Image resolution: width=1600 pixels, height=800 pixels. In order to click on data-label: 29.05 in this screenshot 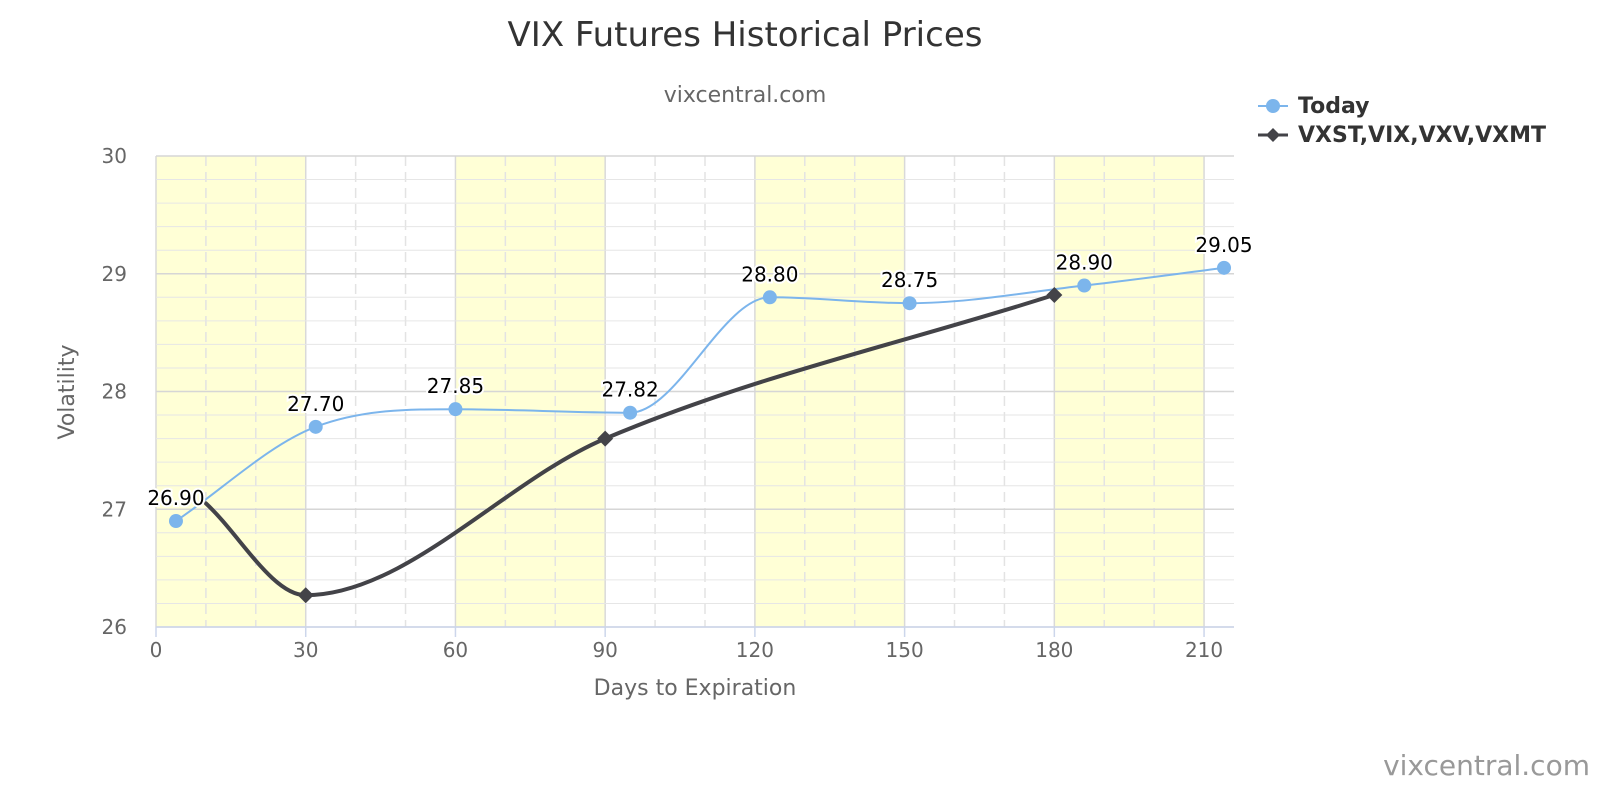, I will do `click(1223, 245)`.